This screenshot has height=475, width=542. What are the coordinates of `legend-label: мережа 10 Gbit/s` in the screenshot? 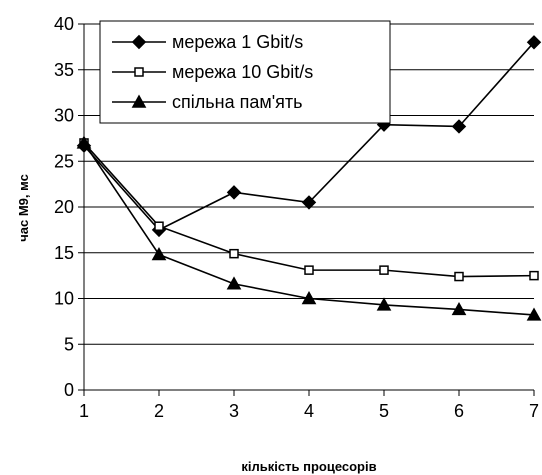 It's located at (242, 72).